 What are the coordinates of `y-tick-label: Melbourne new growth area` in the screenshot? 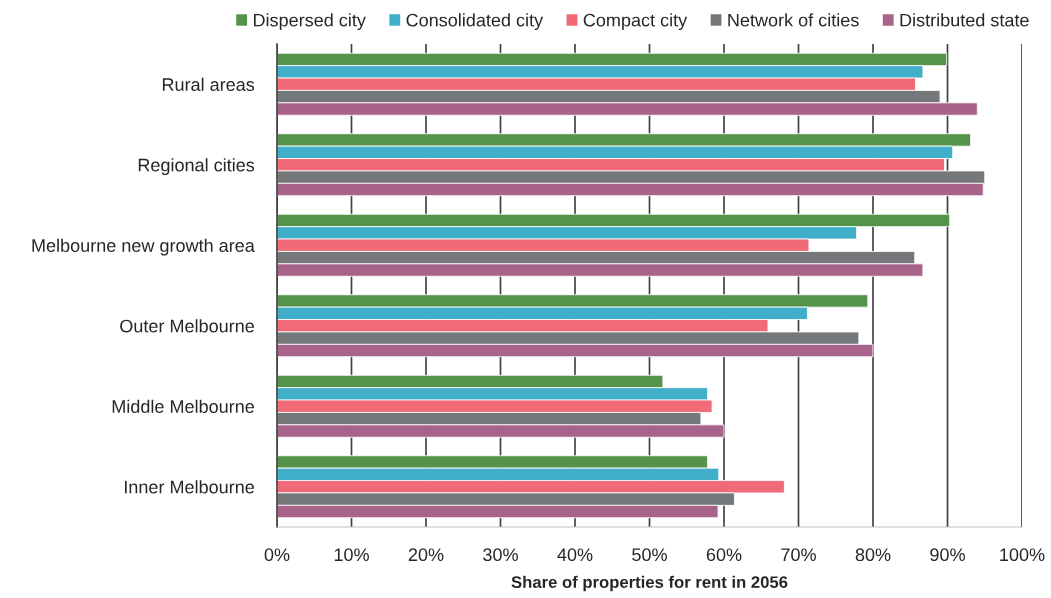 It's located at (143, 247).